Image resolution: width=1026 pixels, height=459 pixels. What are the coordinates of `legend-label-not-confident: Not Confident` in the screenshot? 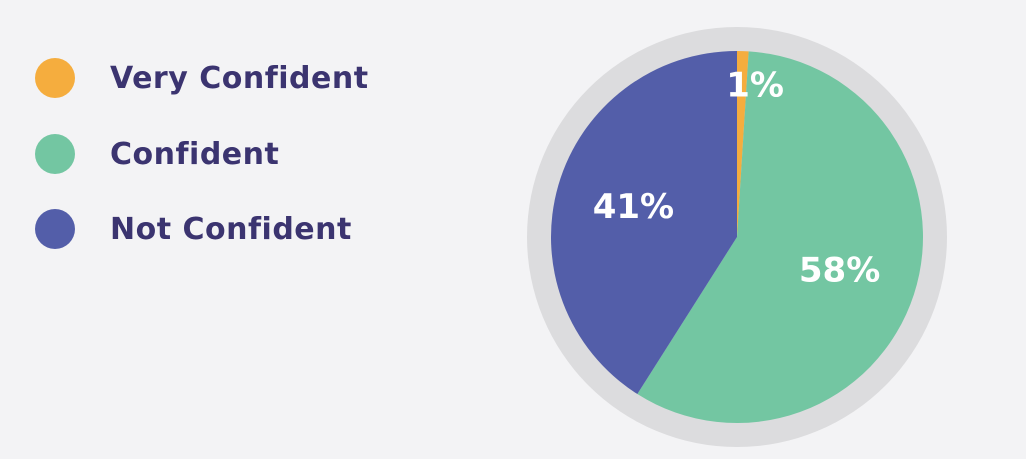 It's located at (231, 229).